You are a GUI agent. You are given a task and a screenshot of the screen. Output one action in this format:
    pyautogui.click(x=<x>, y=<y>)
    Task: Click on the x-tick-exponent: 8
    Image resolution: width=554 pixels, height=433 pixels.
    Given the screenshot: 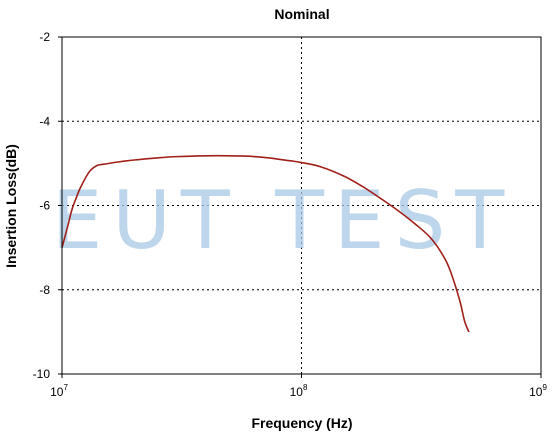 What is the action you would take?
    pyautogui.click(x=305, y=387)
    